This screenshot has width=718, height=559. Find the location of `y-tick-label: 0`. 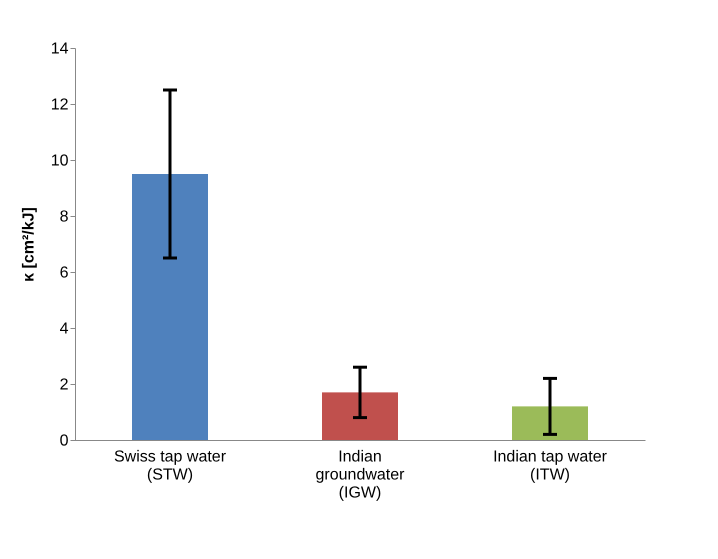

y-tick-label: 0 is located at coordinates (64, 441).